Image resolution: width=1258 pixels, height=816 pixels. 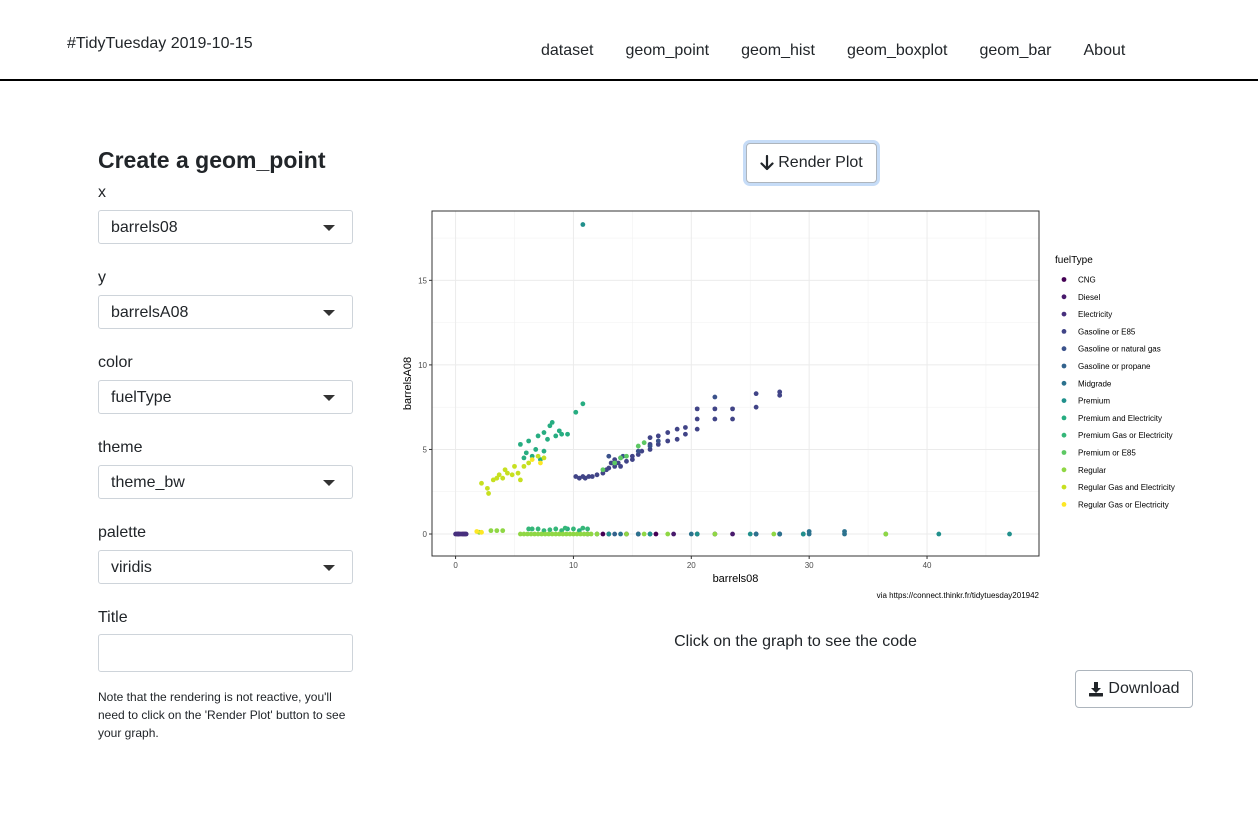 I want to click on nav-link-geom-bar: geom_bar, so click(x=1015, y=50).